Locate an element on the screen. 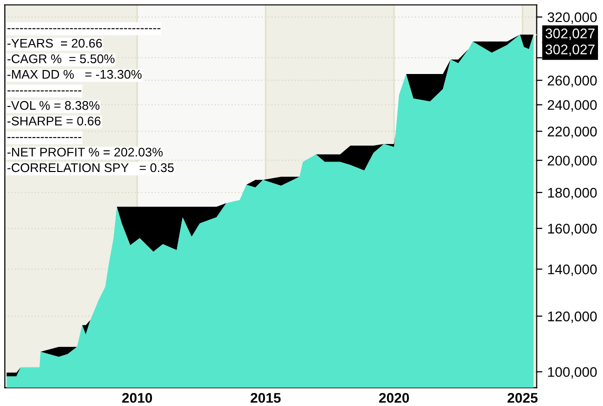 The height and width of the screenshot is (406, 603). annotation: -SHARPE = 0.66 is located at coordinates (53, 121).